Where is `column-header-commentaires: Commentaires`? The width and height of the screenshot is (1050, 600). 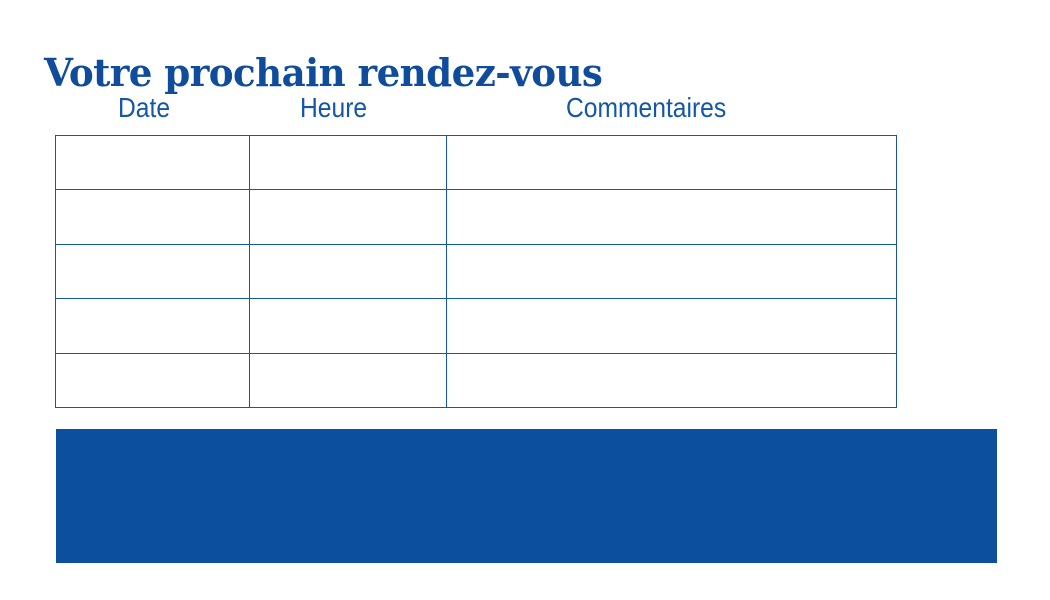 column-header-commentaires: Commentaires is located at coordinates (646, 107).